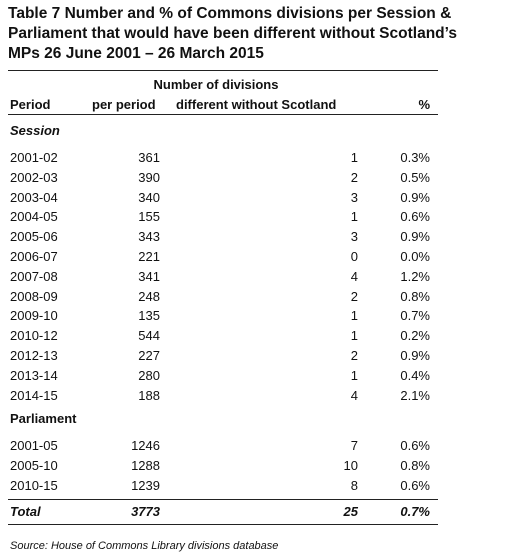 The image size is (508, 559). Describe the element at coordinates (350, 511) in the screenshot. I see `total-cell: 25` at that location.